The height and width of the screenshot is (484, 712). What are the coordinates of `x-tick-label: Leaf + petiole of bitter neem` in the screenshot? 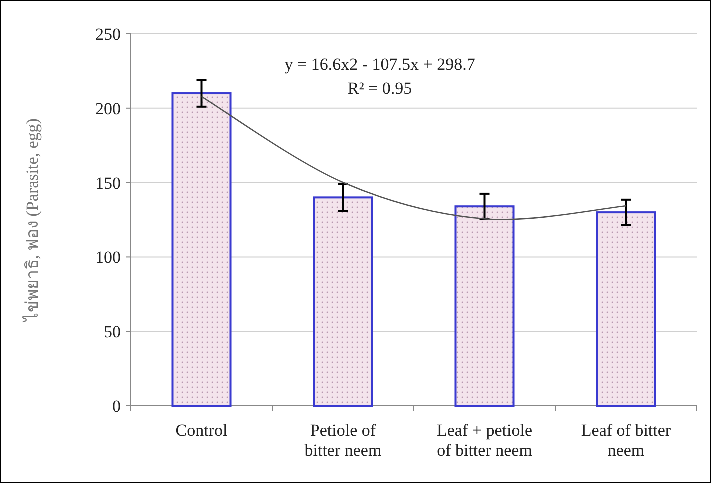 It's located at (484, 440).